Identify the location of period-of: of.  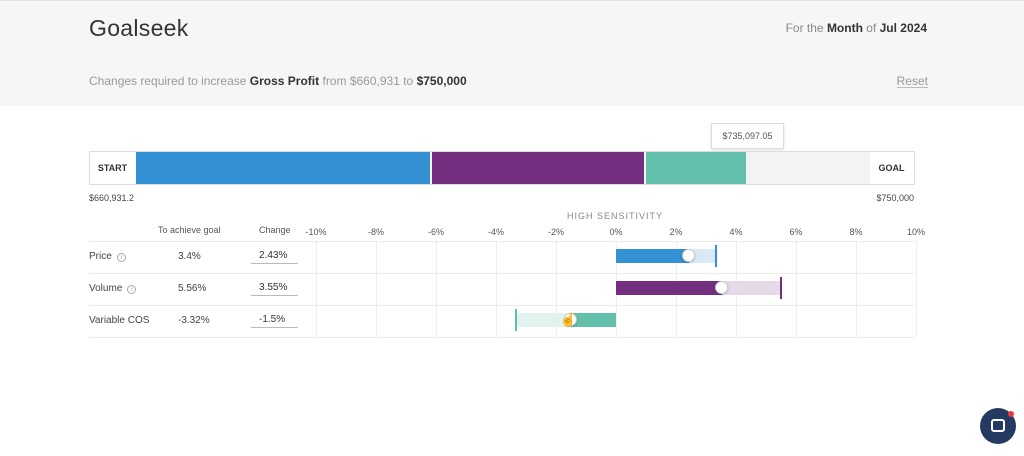
(871, 28).